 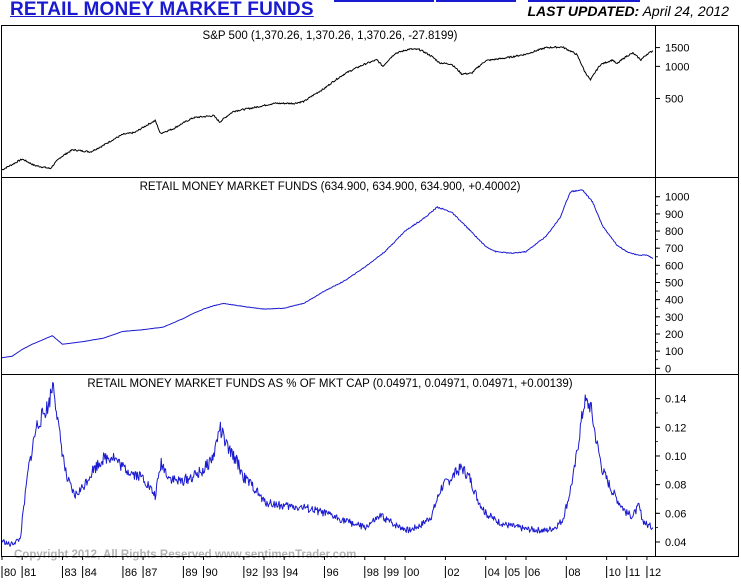 I want to click on mmf-pct-y-tick-label: 0.14, so click(x=675, y=400).